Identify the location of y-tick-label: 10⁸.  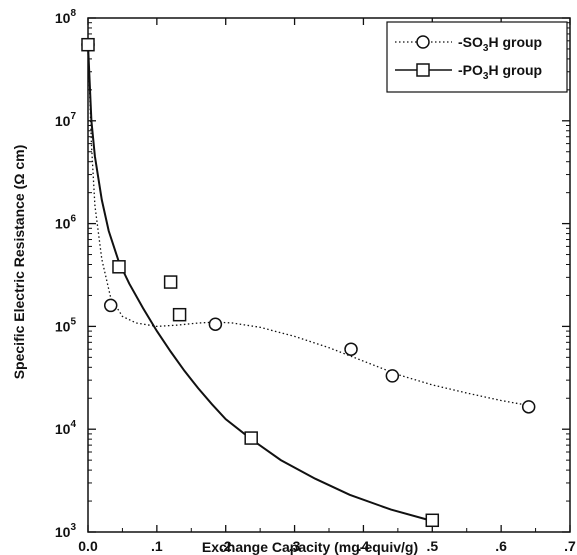
(66, 17).